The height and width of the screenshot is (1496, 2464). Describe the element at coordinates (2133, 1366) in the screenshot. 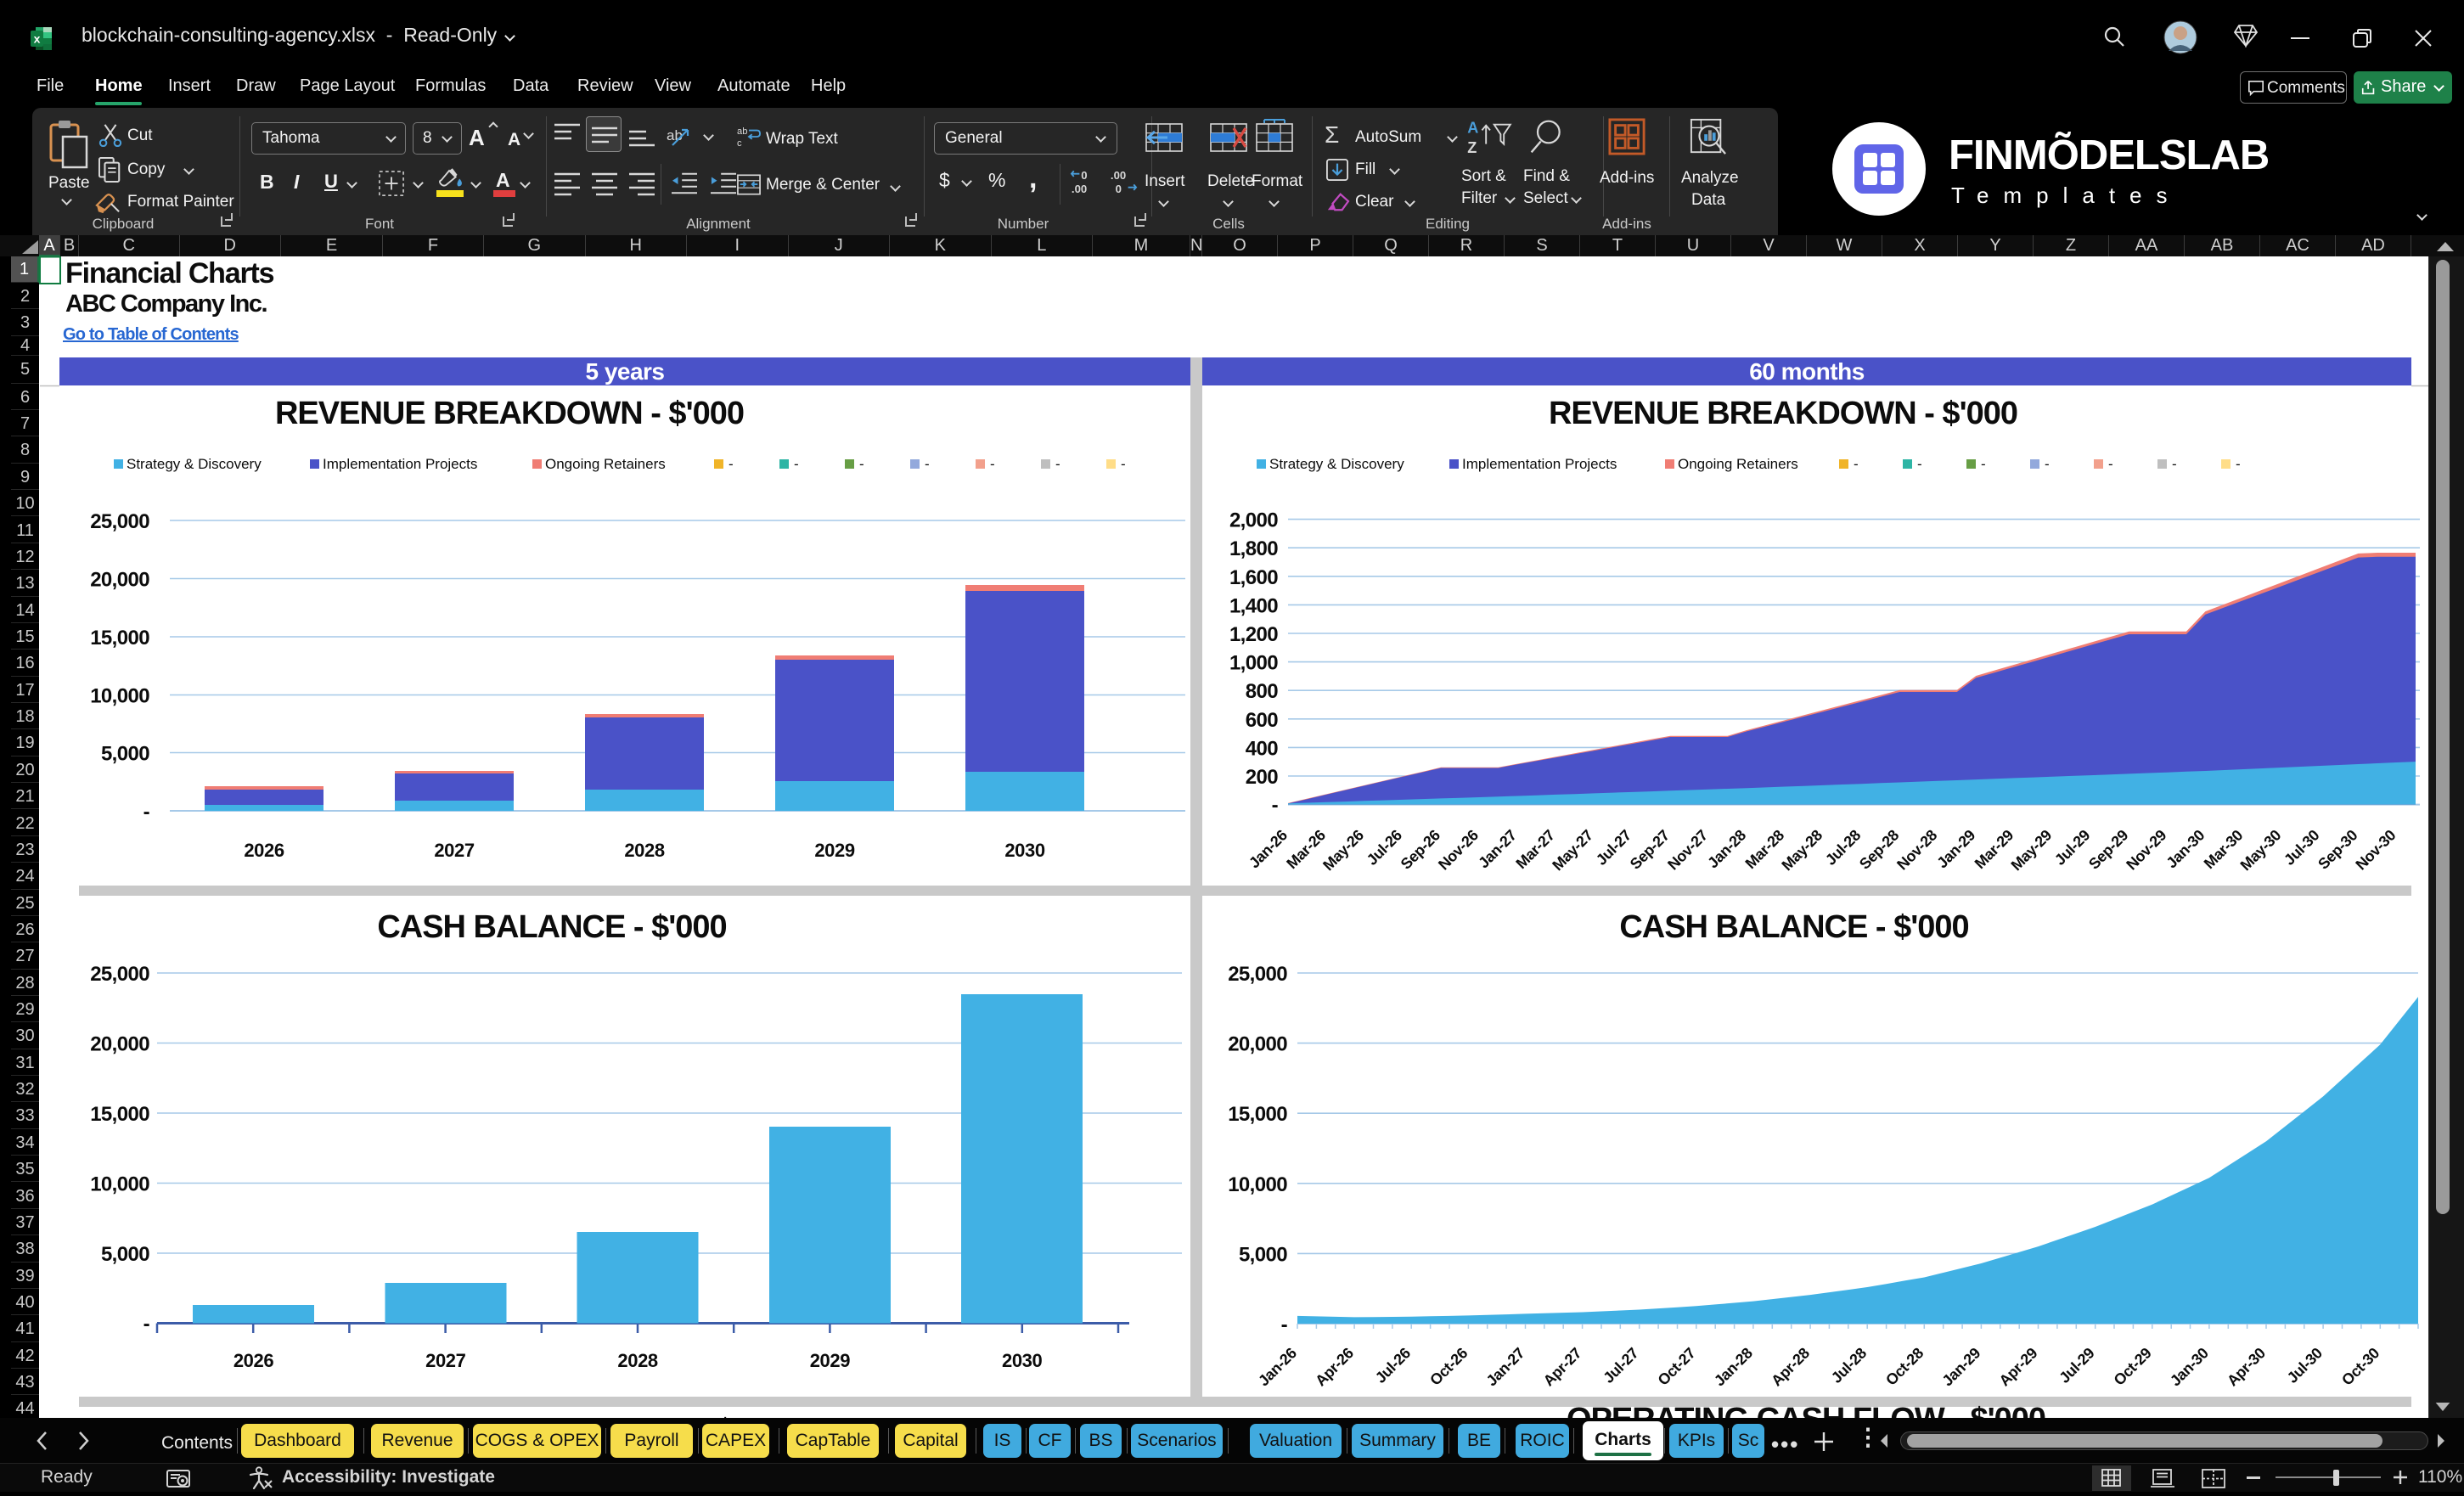

I see `svg-text: Oct-29` at that location.